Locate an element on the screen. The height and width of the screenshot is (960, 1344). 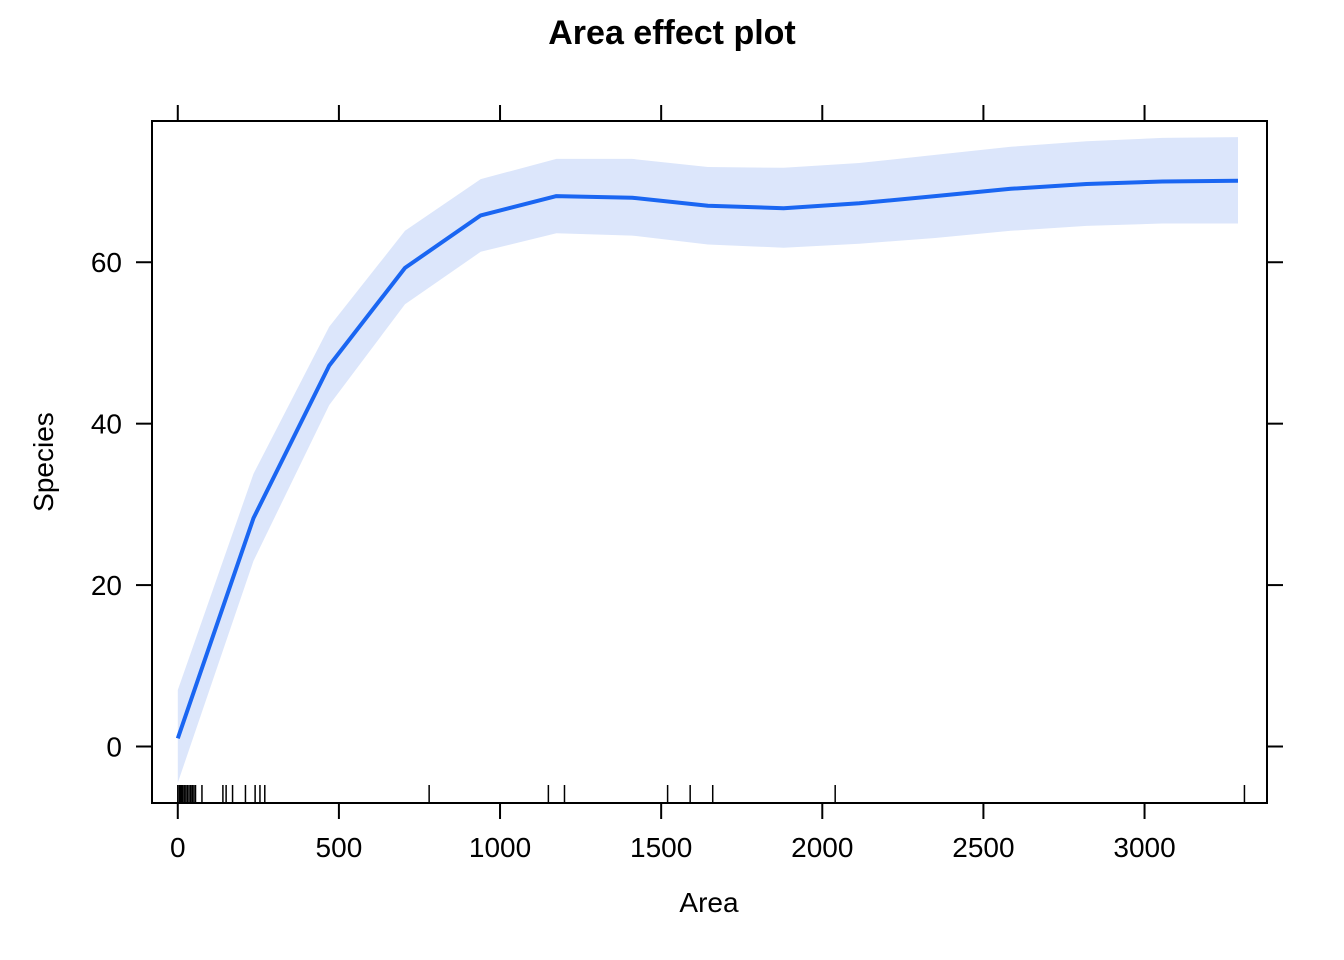
x-tick-label: 1000 is located at coordinates (500, 847).